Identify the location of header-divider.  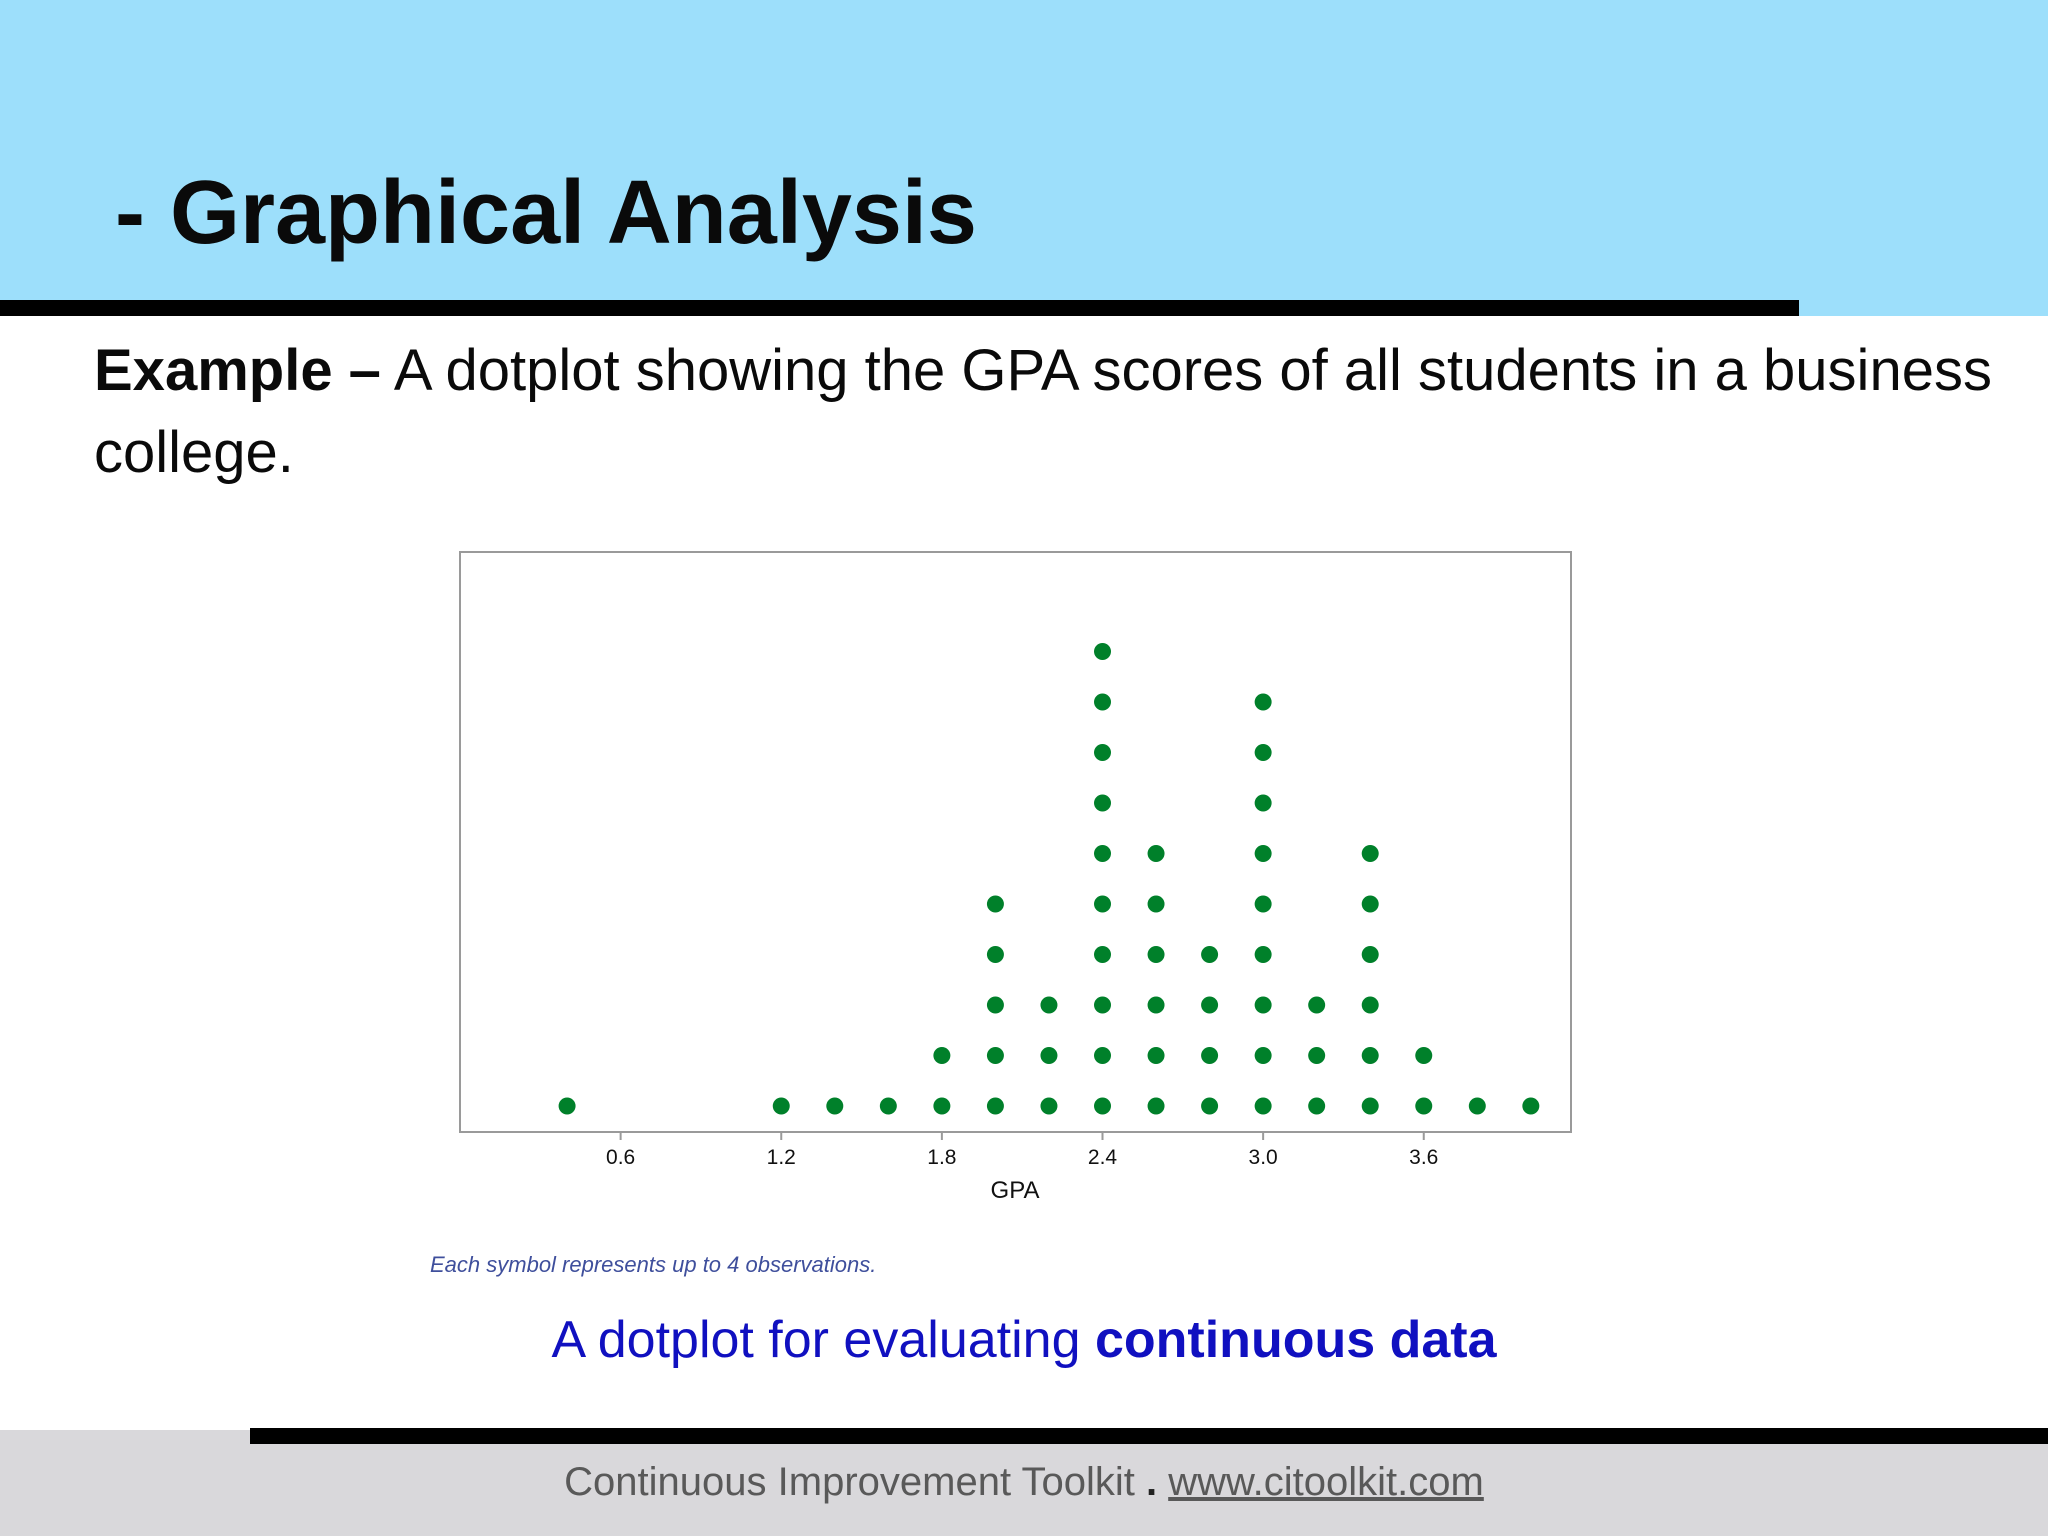
(899, 308).